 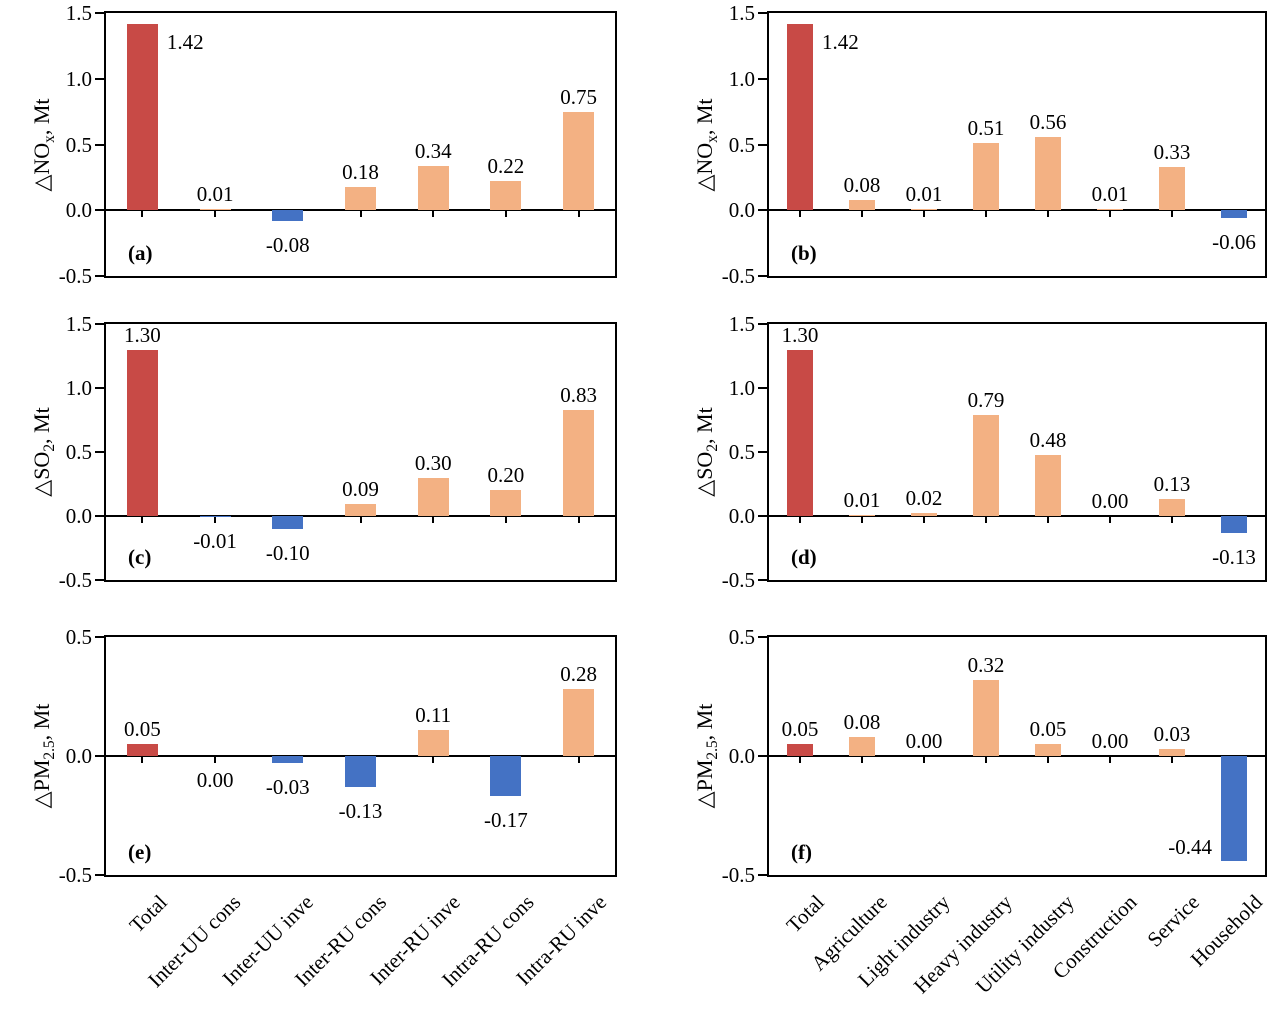 I want to click on panel-letter: (d), so click(x=804, y=557).